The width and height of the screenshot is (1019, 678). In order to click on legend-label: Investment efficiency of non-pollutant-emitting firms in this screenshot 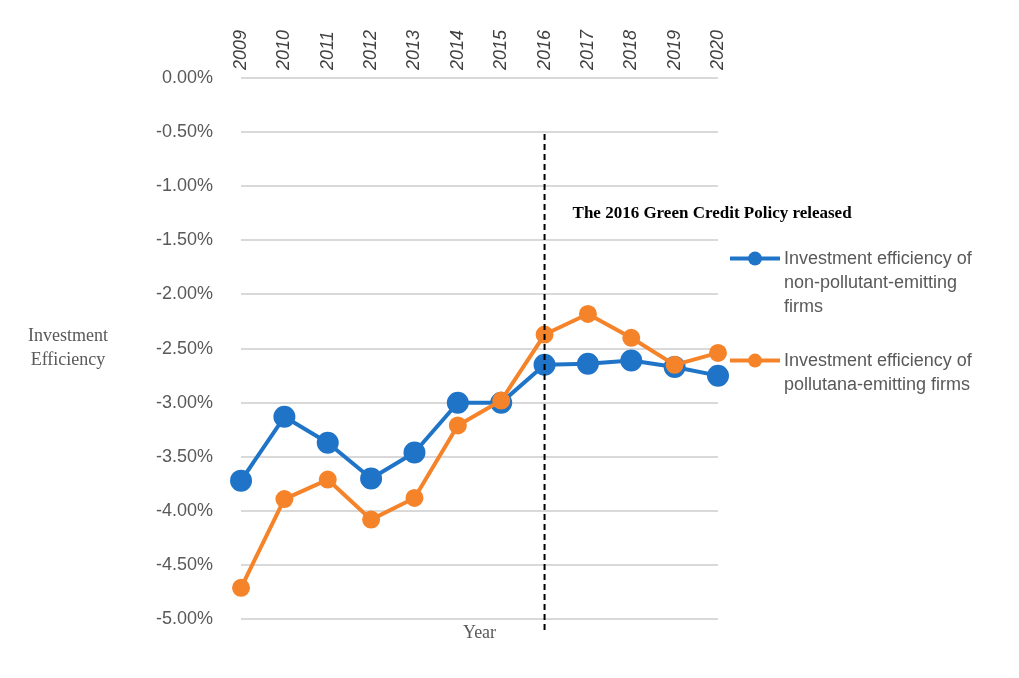, I will do `click(878, 281)`.